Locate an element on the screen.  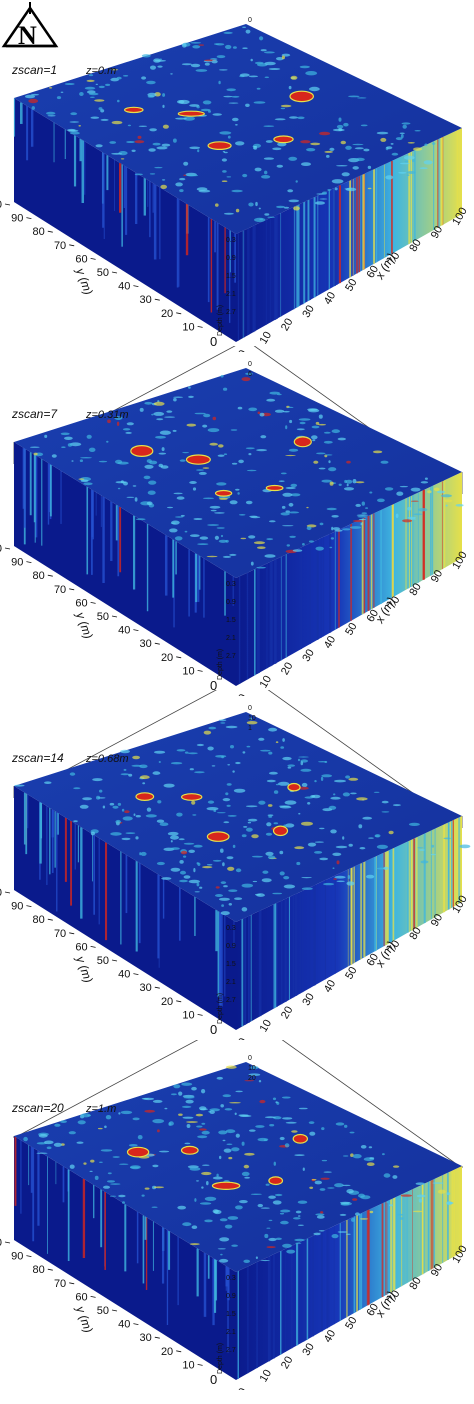
top-depth-tick: 10 is located at coordinates (252, 718).